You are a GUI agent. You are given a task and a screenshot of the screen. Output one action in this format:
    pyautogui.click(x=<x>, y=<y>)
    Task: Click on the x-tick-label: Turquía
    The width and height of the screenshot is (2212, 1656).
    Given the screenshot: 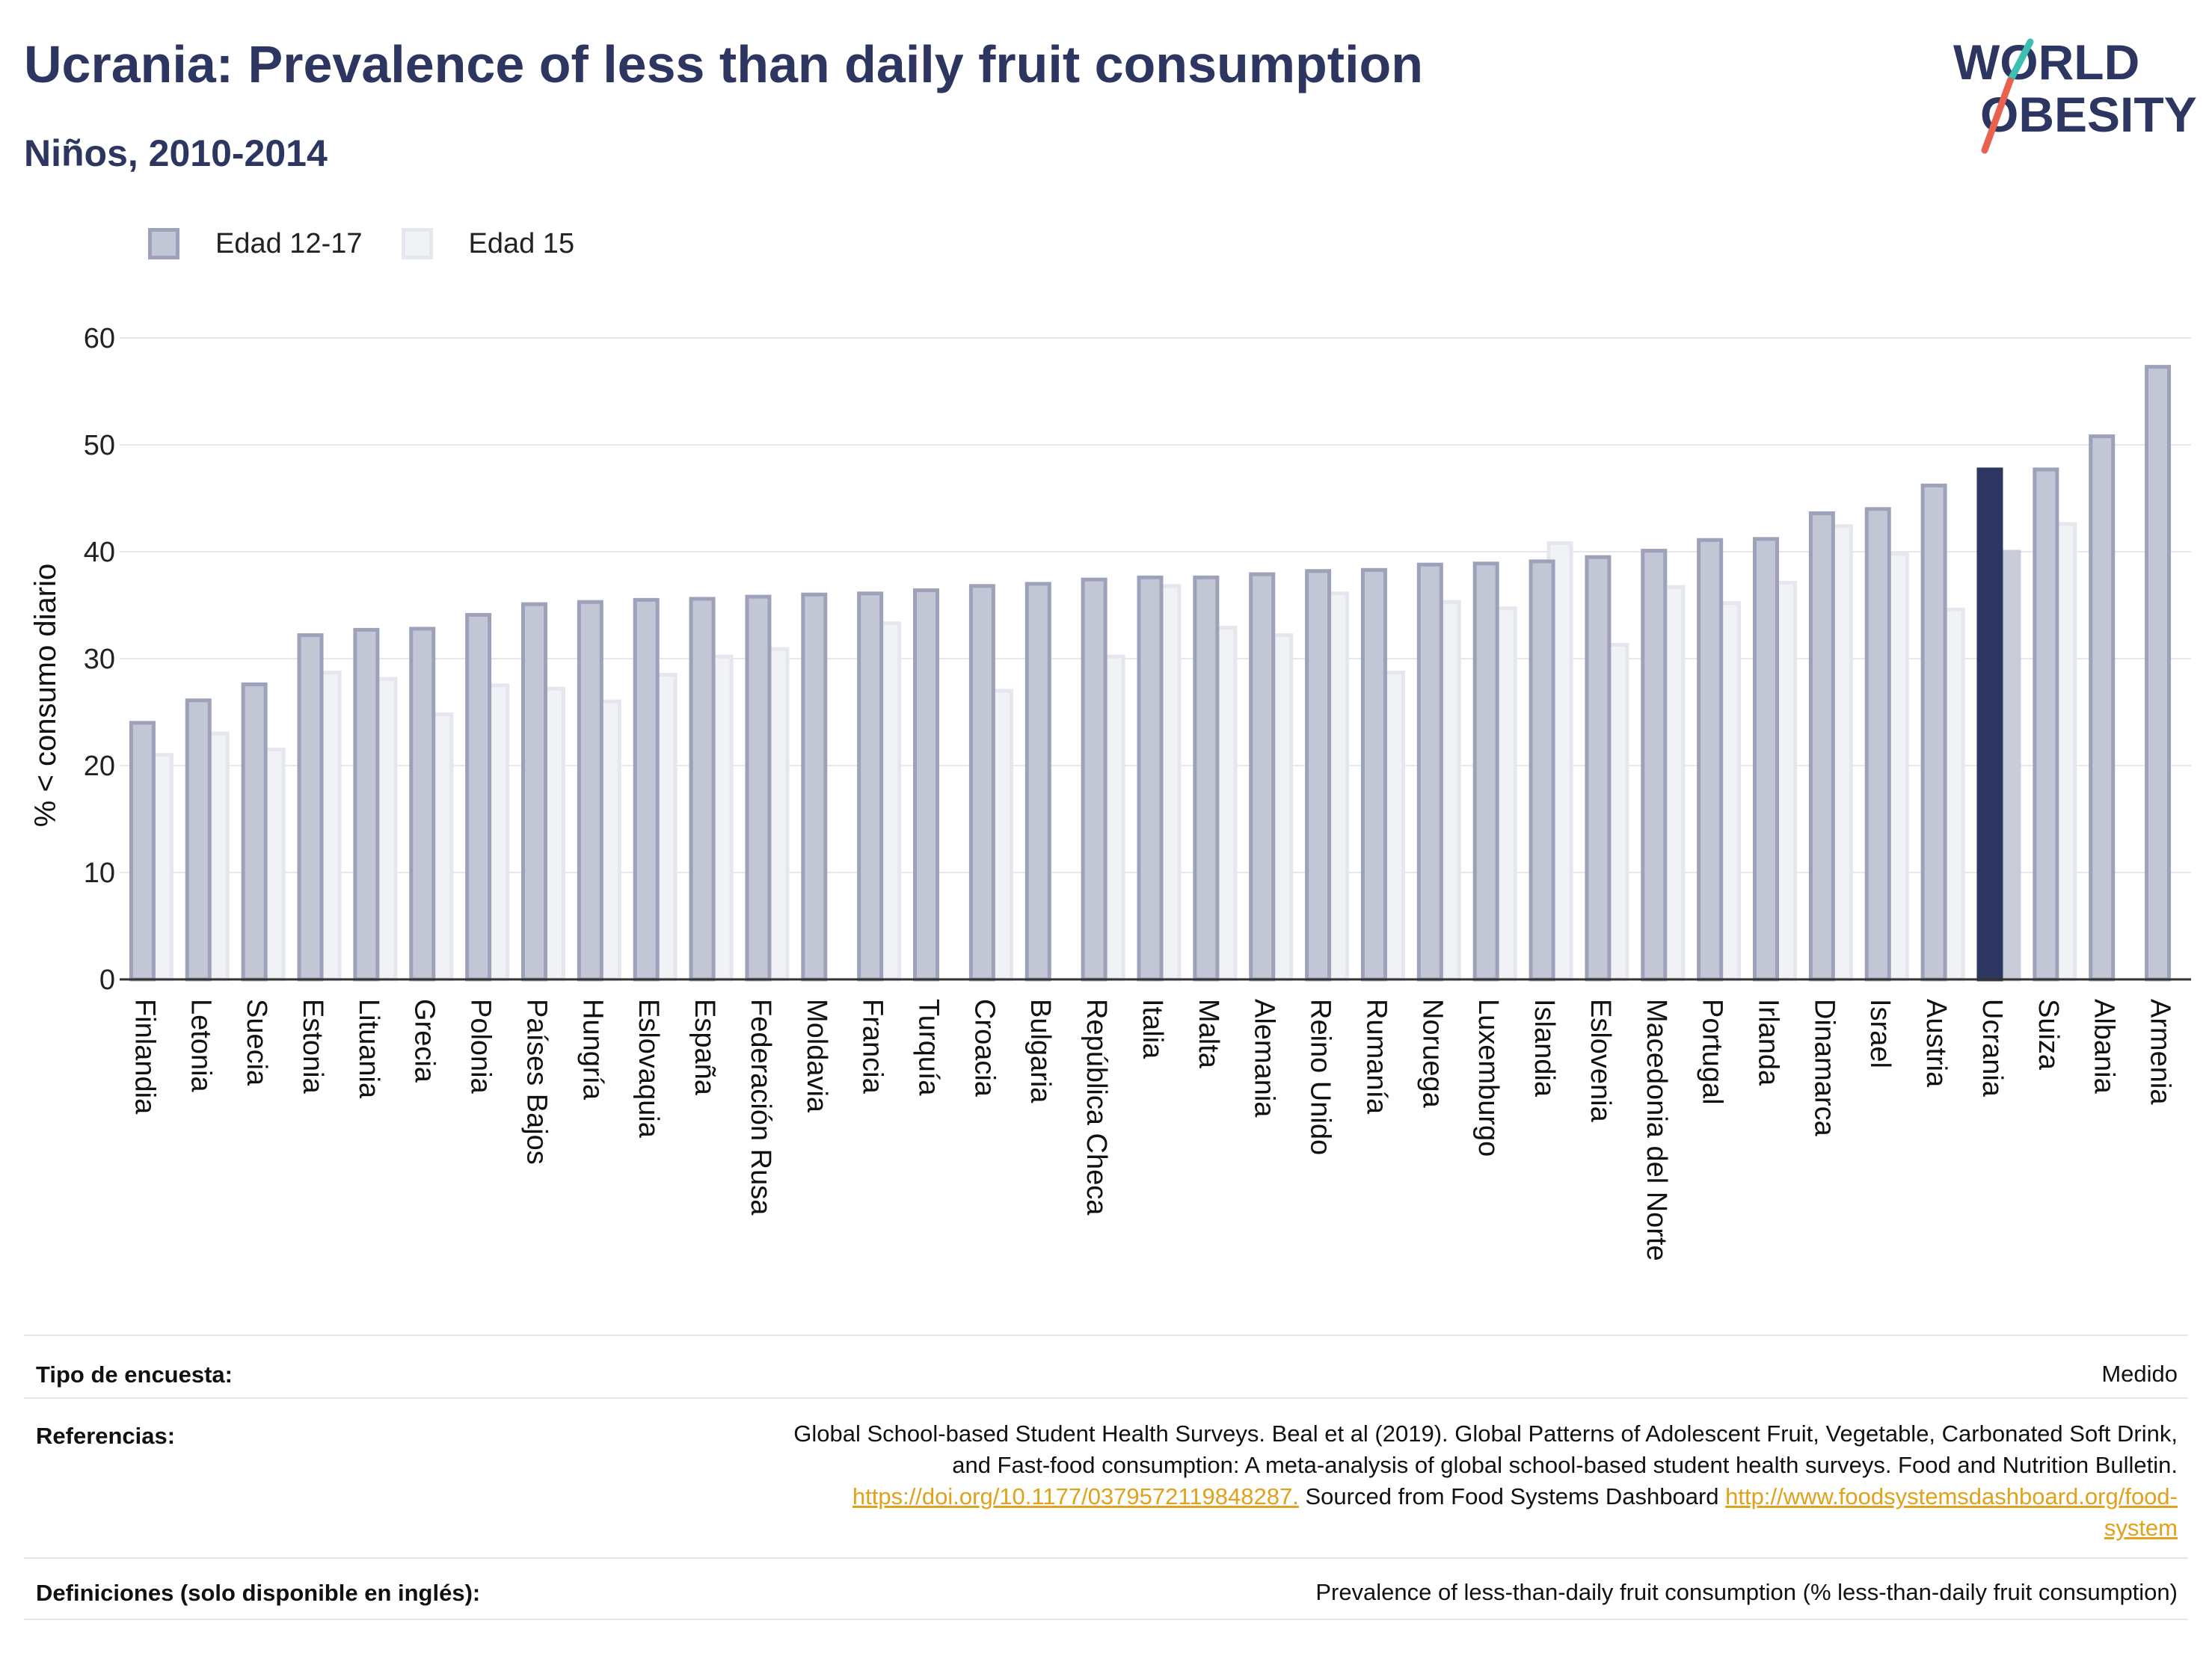 What is the action you would take?
    pyautogui.click(x=928, y=1047)
    